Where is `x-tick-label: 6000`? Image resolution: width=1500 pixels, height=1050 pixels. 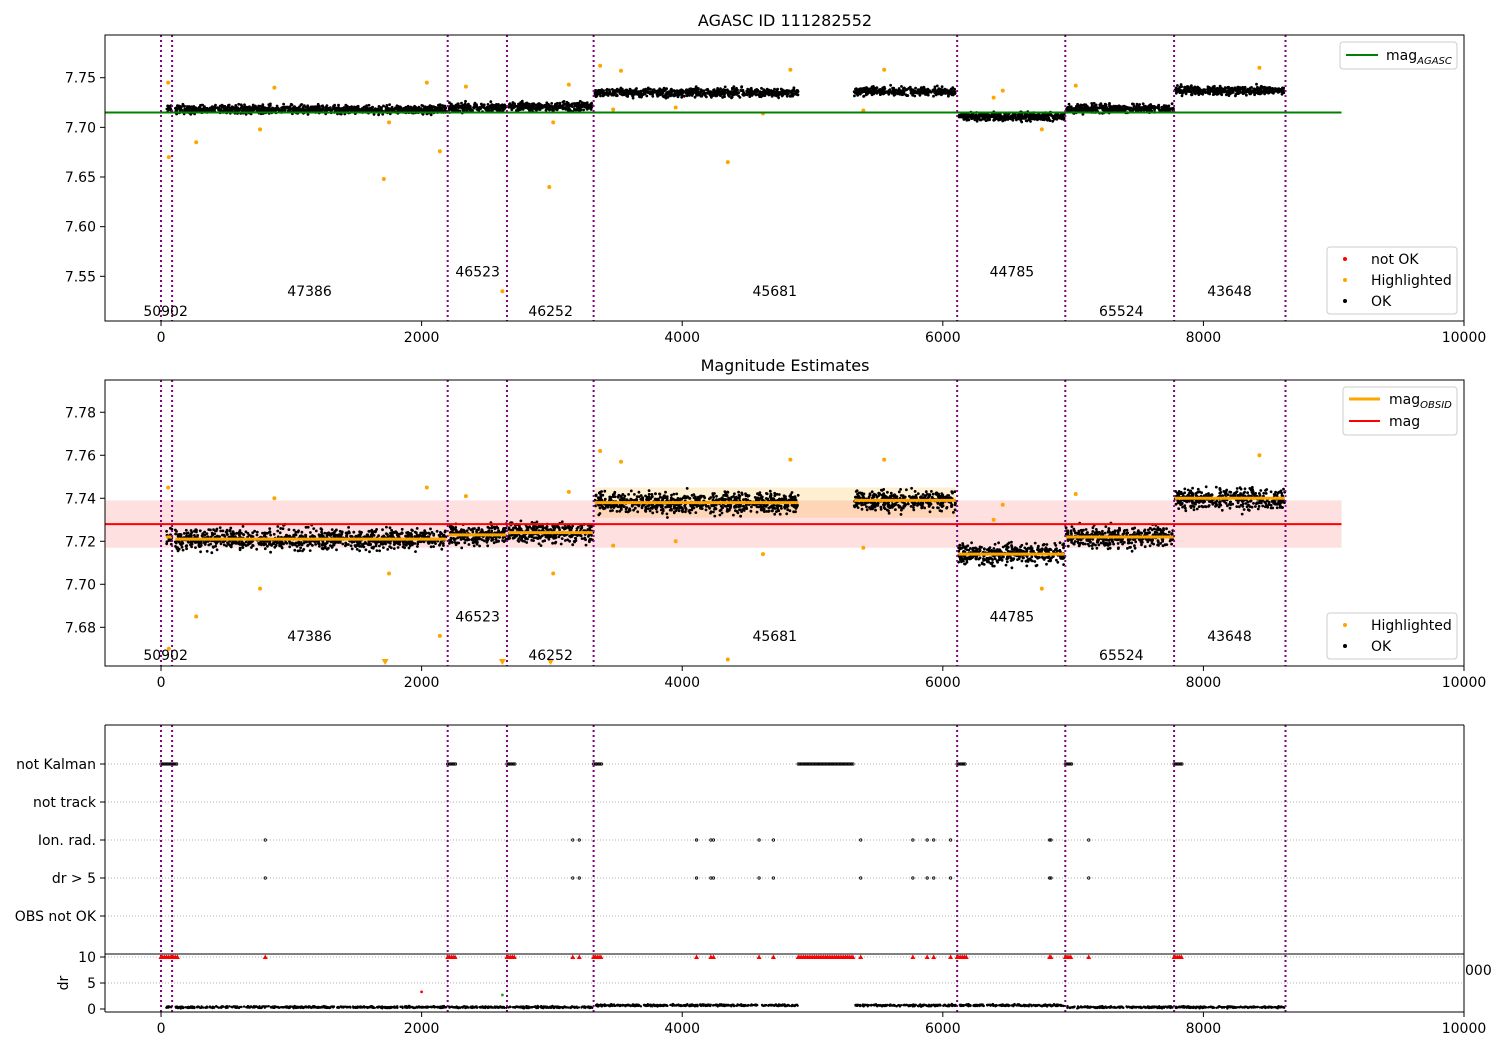
x-tick-label: 6000 is located at coordinates (943, 338).